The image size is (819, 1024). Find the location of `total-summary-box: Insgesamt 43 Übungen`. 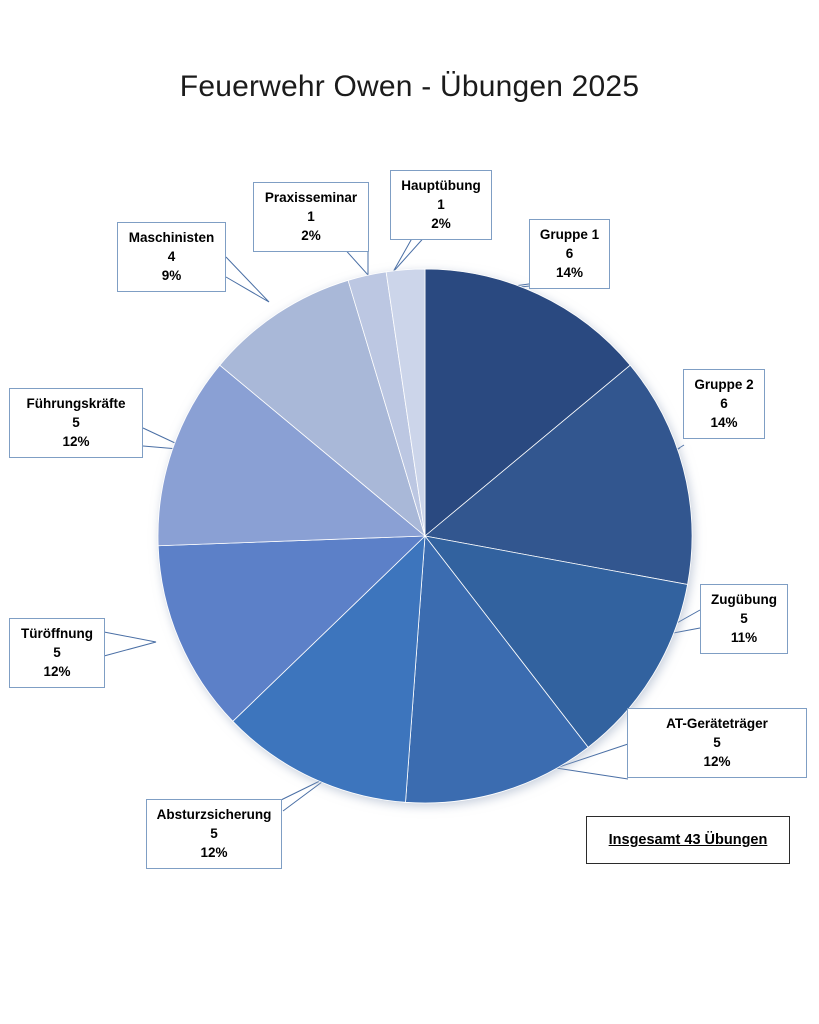

total-summary-box: Insgesamt 43 Übungen is located at coordinates (688, 840).